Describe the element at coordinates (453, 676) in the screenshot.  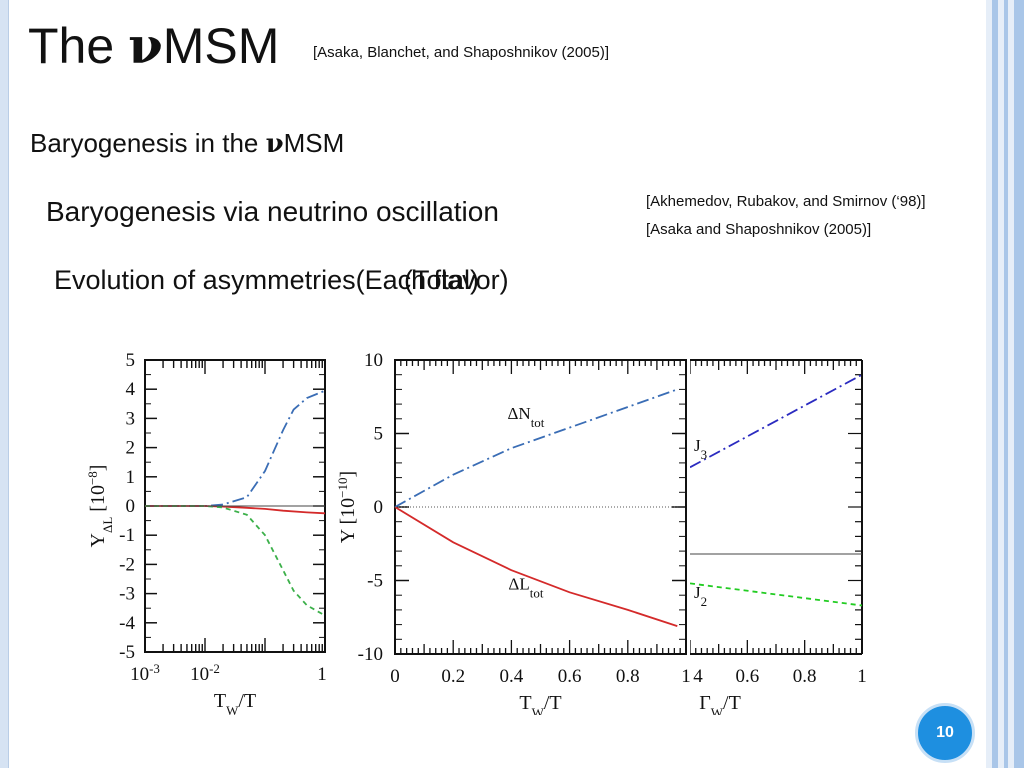
I see `x-tick-label: 0.2` at that location.